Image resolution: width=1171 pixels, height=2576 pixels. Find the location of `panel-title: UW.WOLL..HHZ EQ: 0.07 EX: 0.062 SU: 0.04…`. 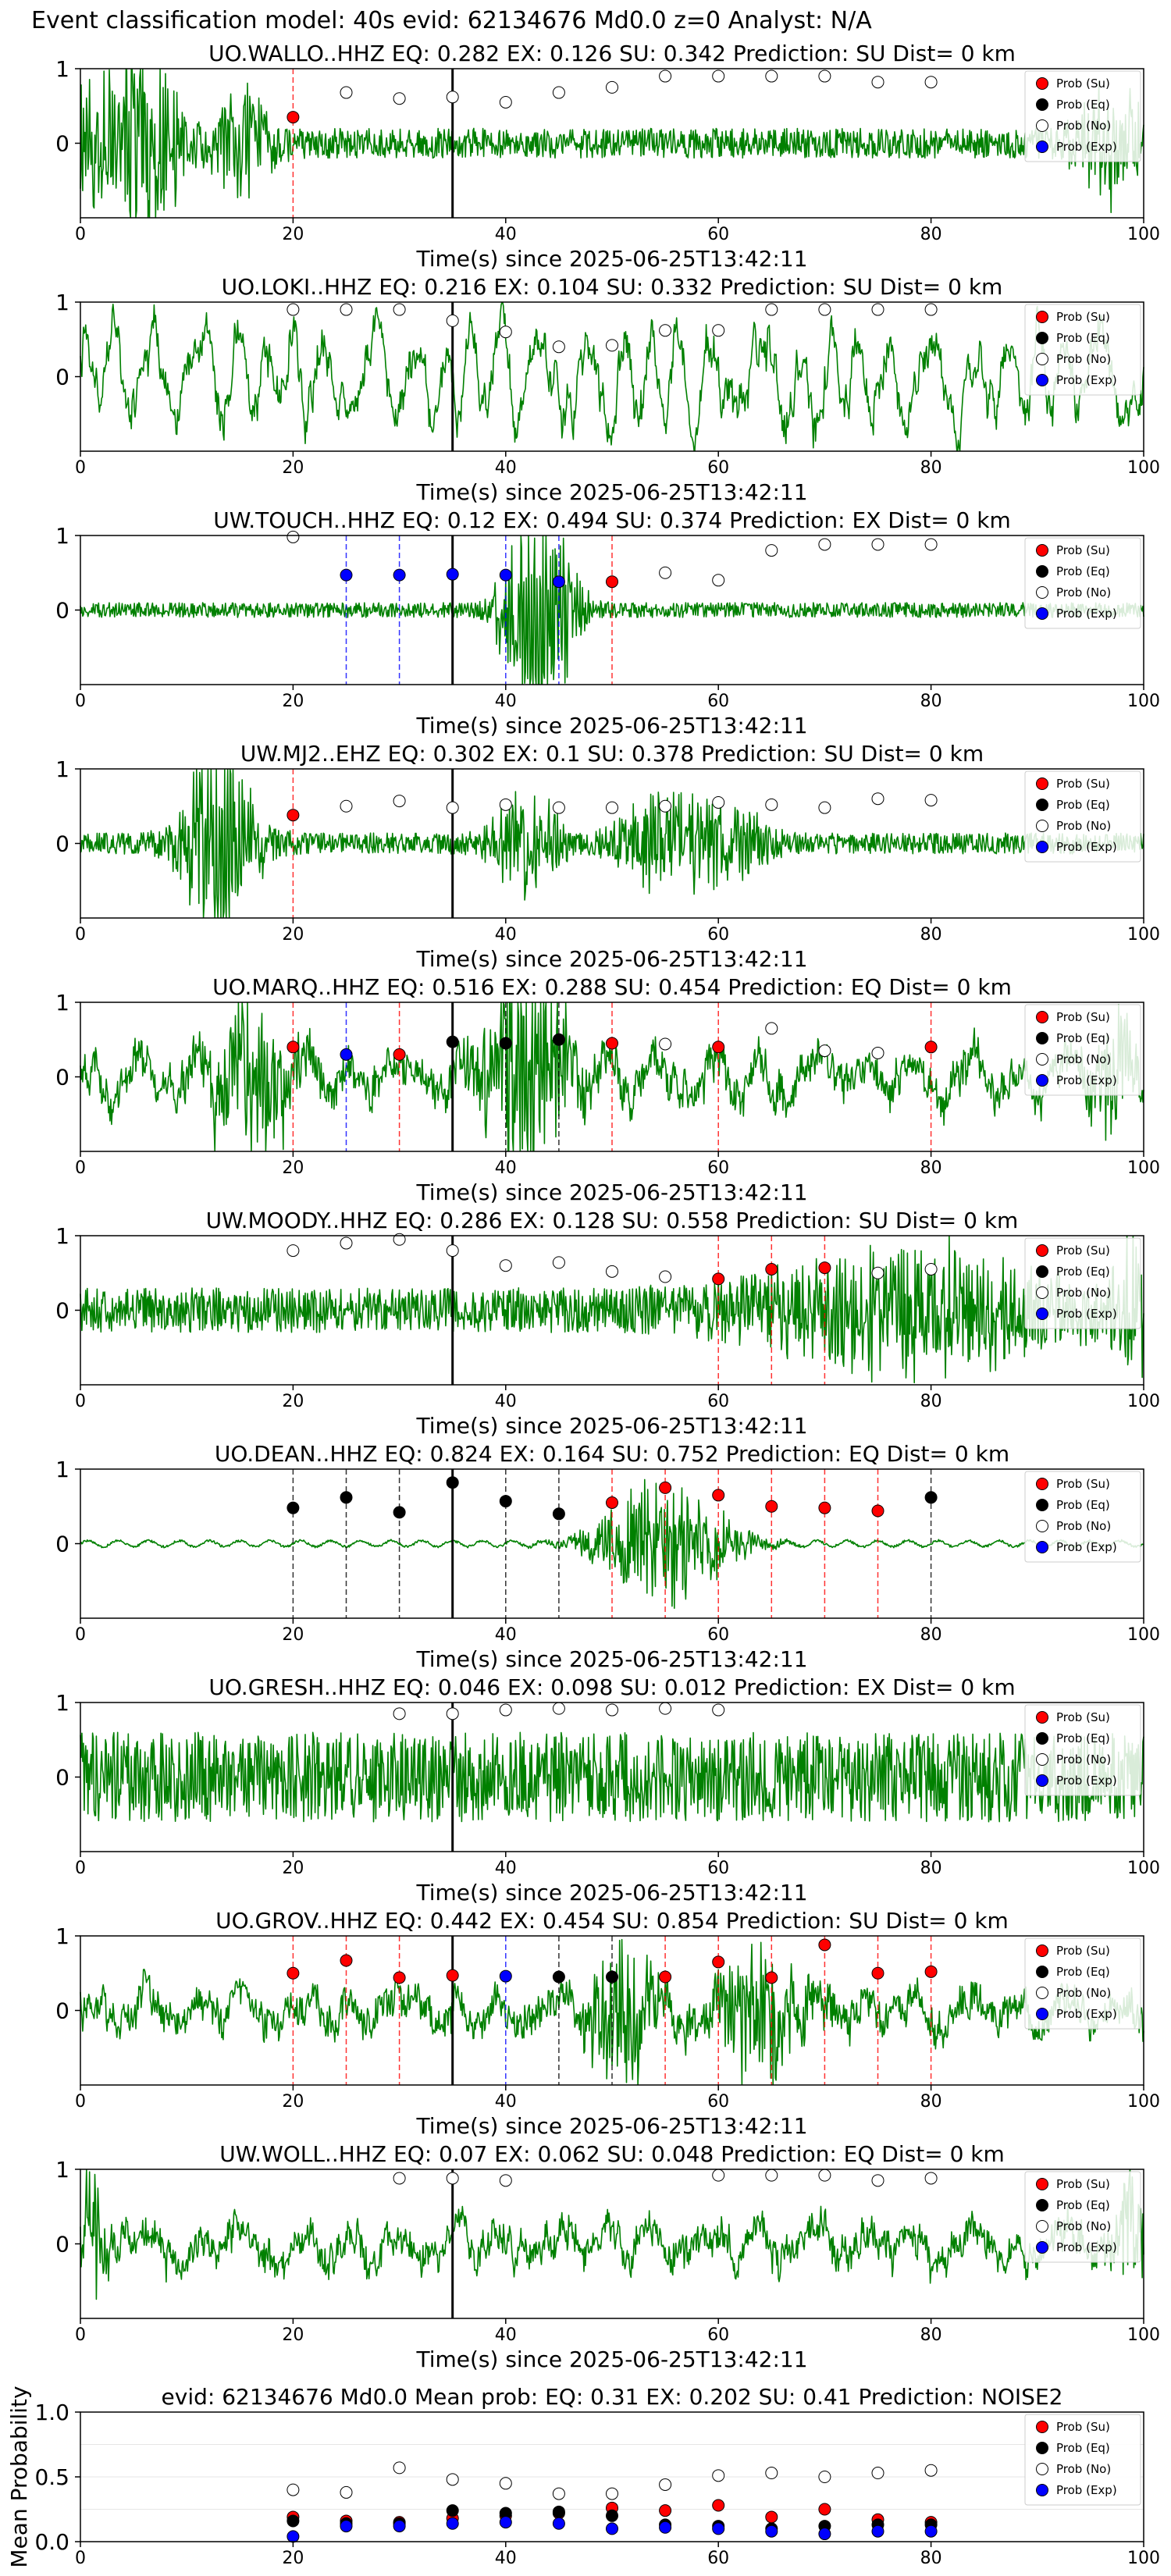

panel-title: UW.WOLL..HHZ EQ: 0.07 EX: 0.062 SU: 0.04… is located at coordinates (612, 2154).